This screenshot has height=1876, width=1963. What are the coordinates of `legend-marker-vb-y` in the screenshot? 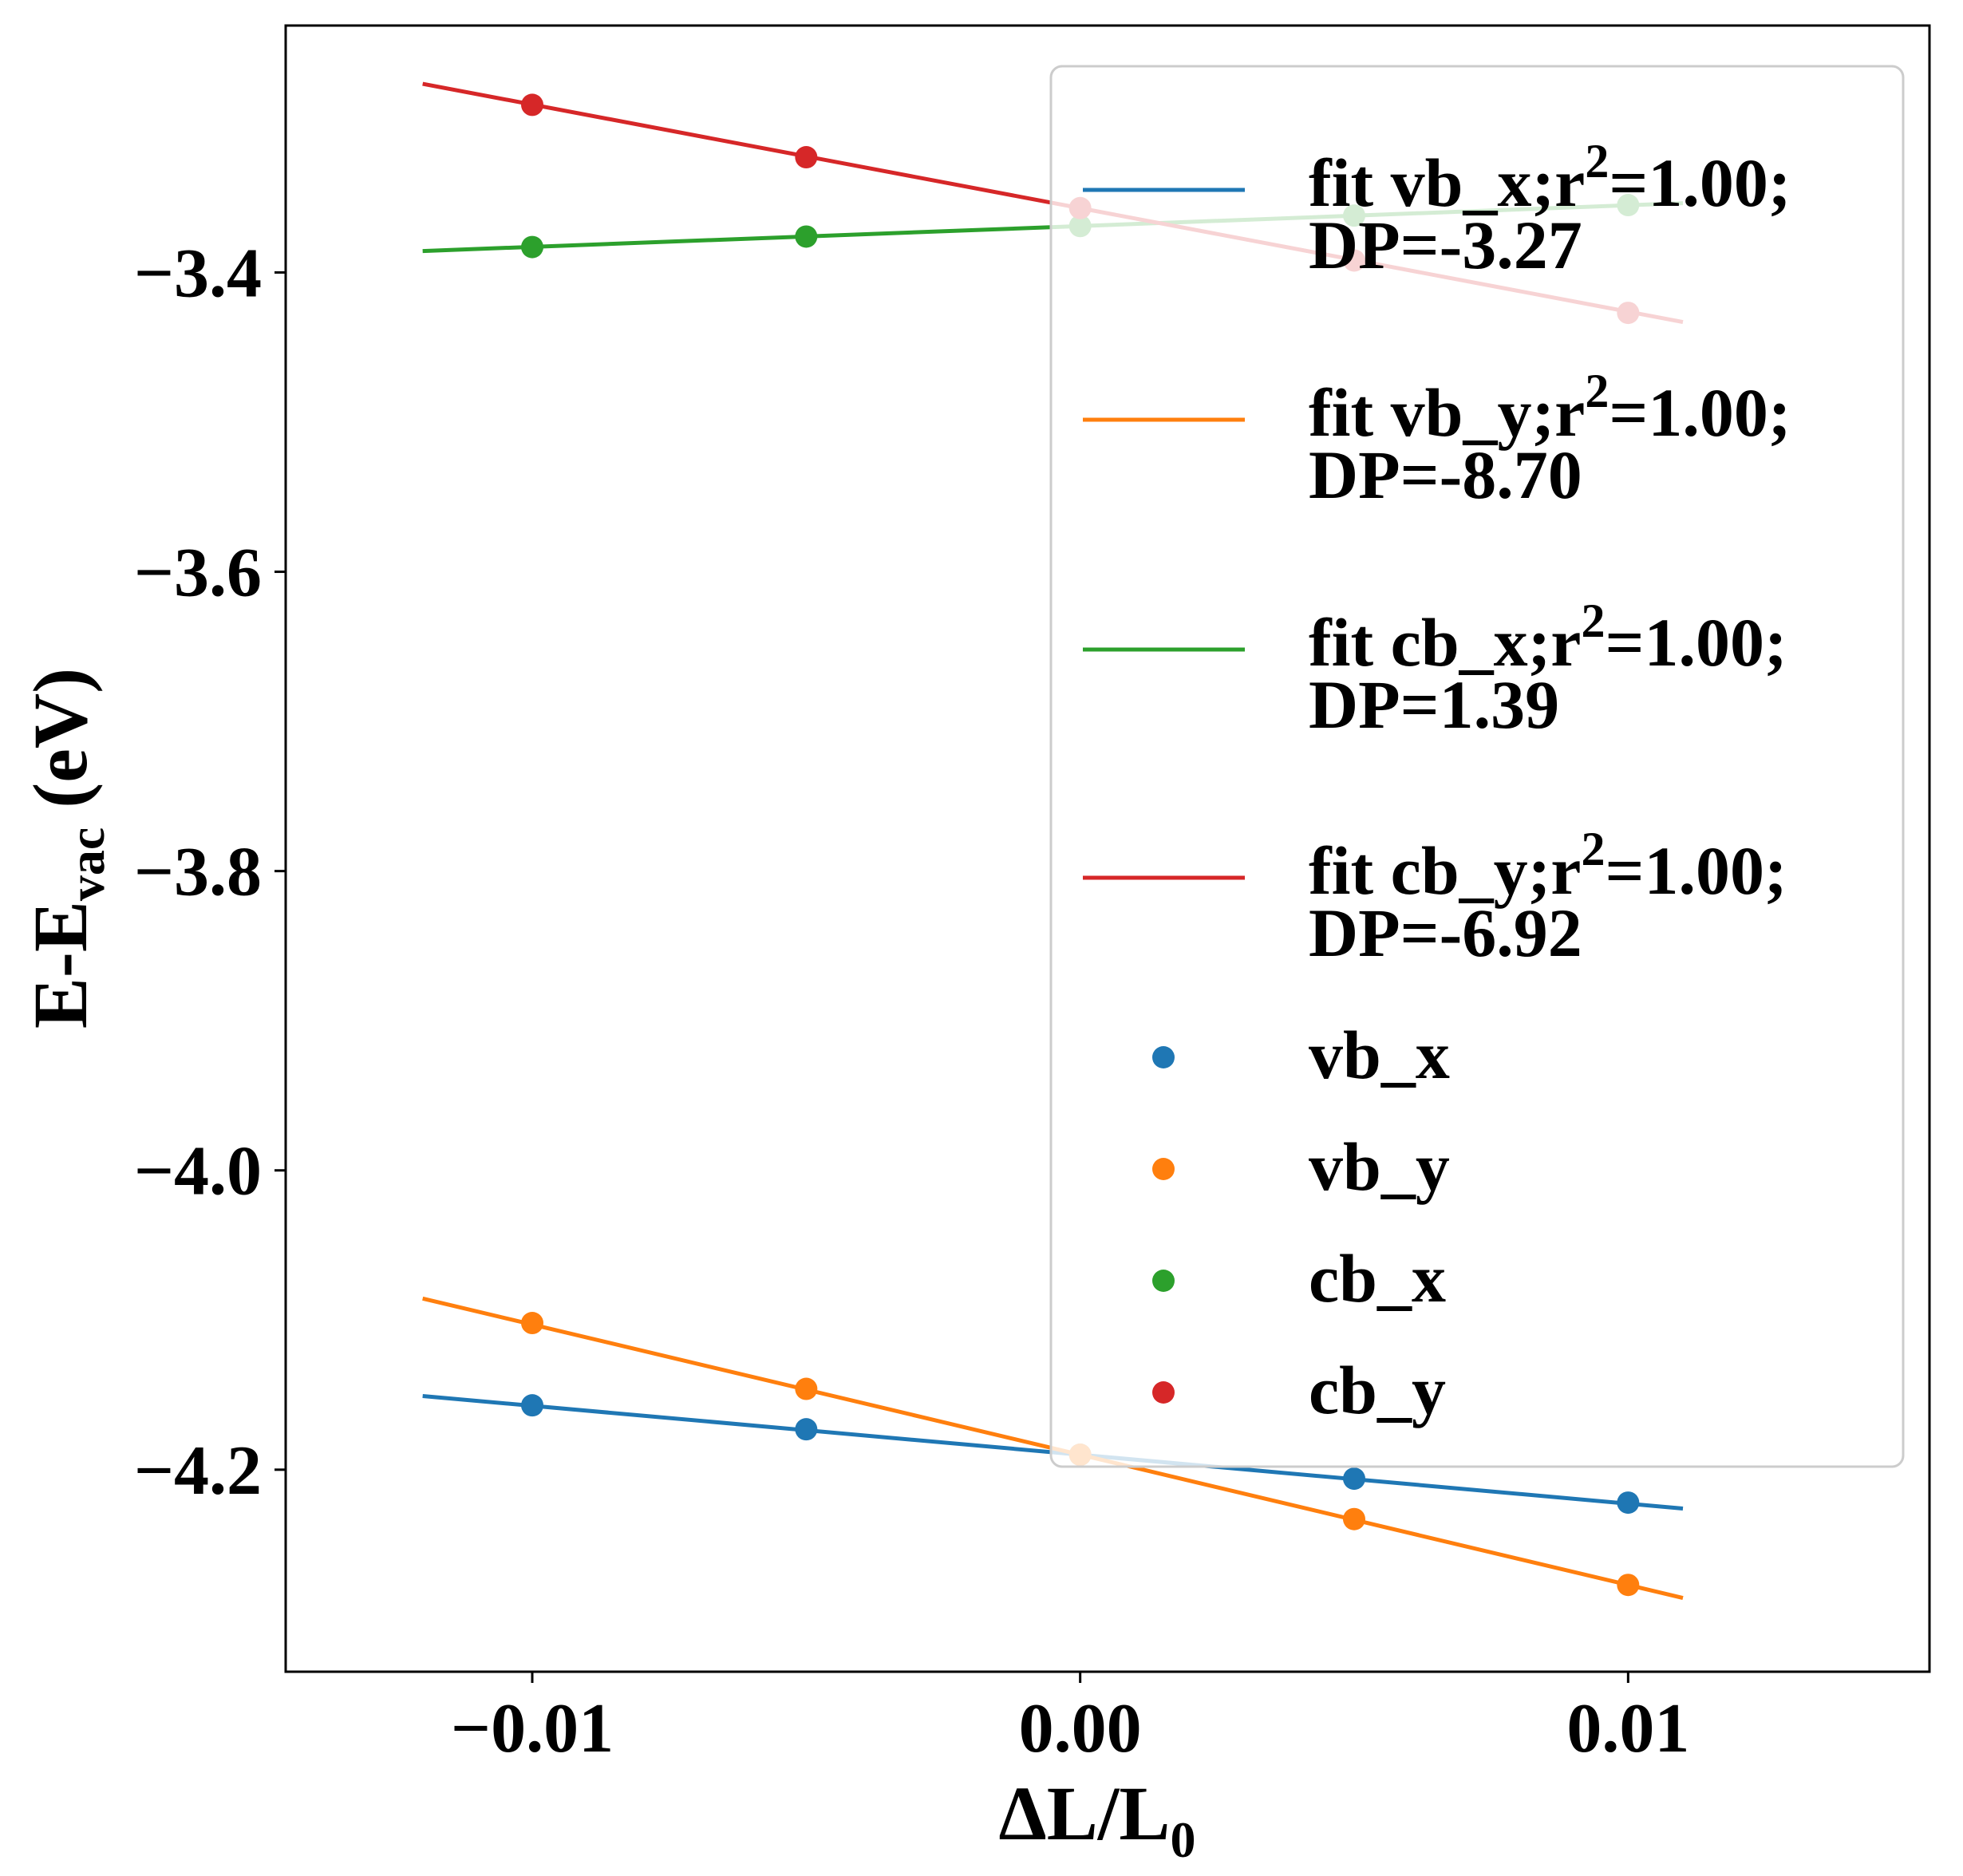 It's located at (1163, 1169).